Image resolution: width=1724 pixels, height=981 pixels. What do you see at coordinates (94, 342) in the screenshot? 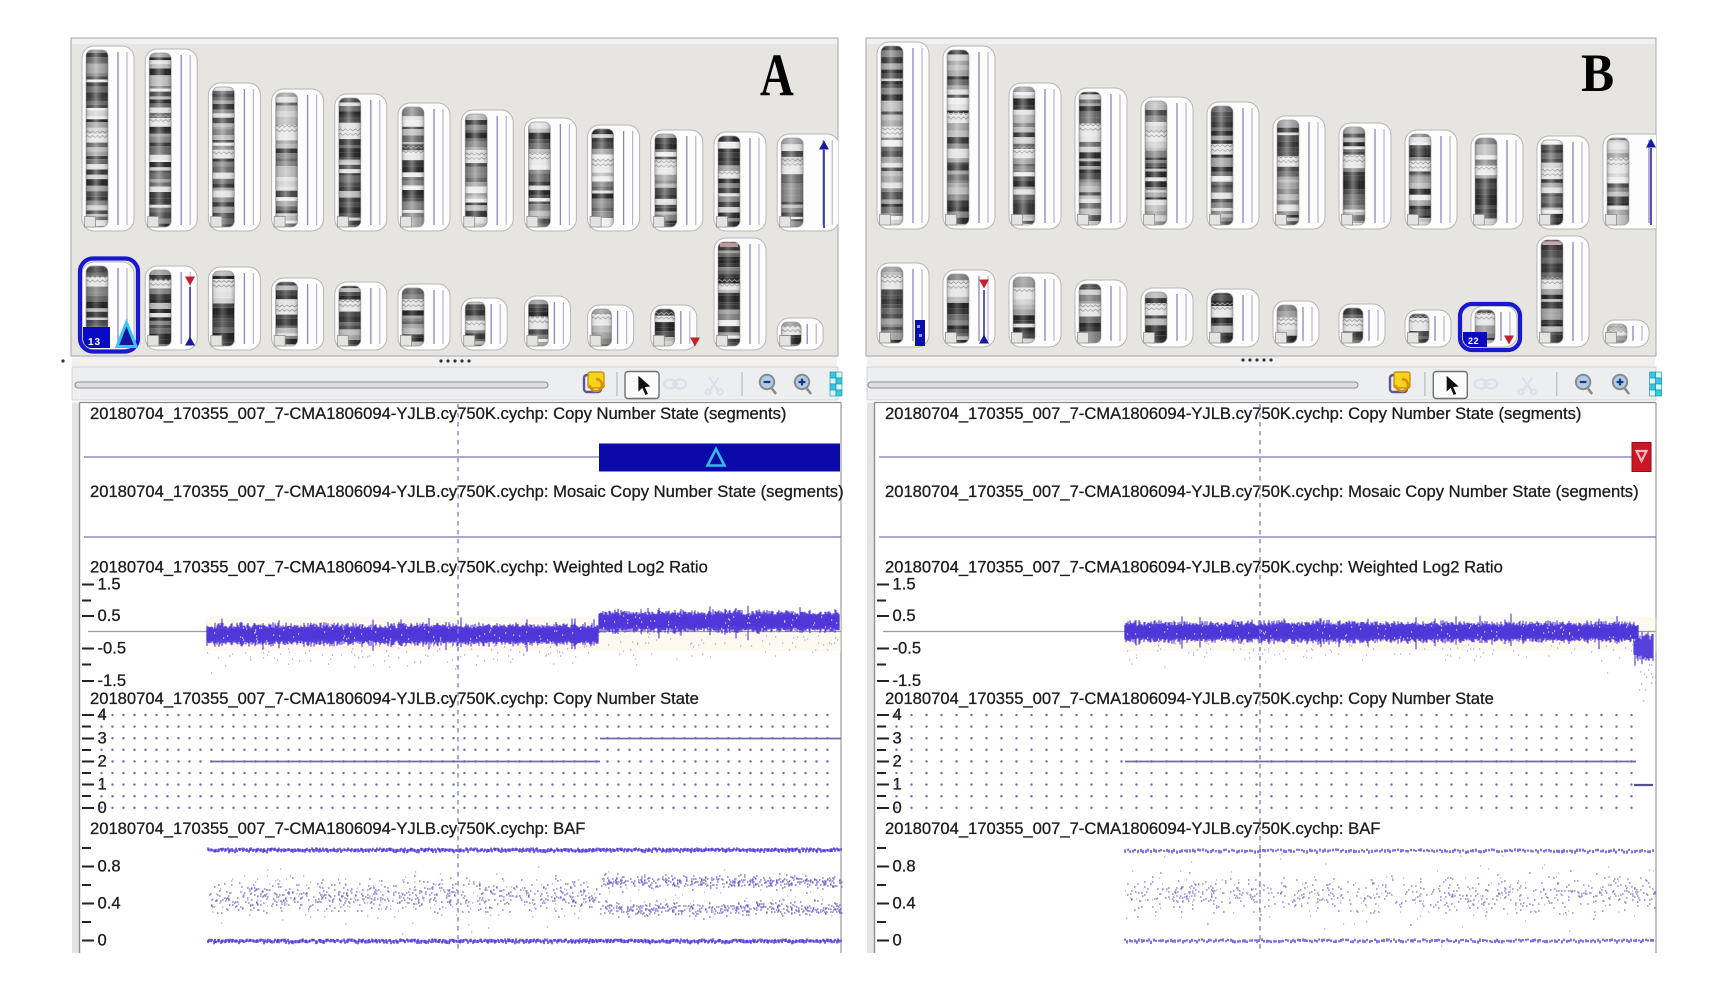
I see `svg-text: 13` at bounding box center [94, 342].